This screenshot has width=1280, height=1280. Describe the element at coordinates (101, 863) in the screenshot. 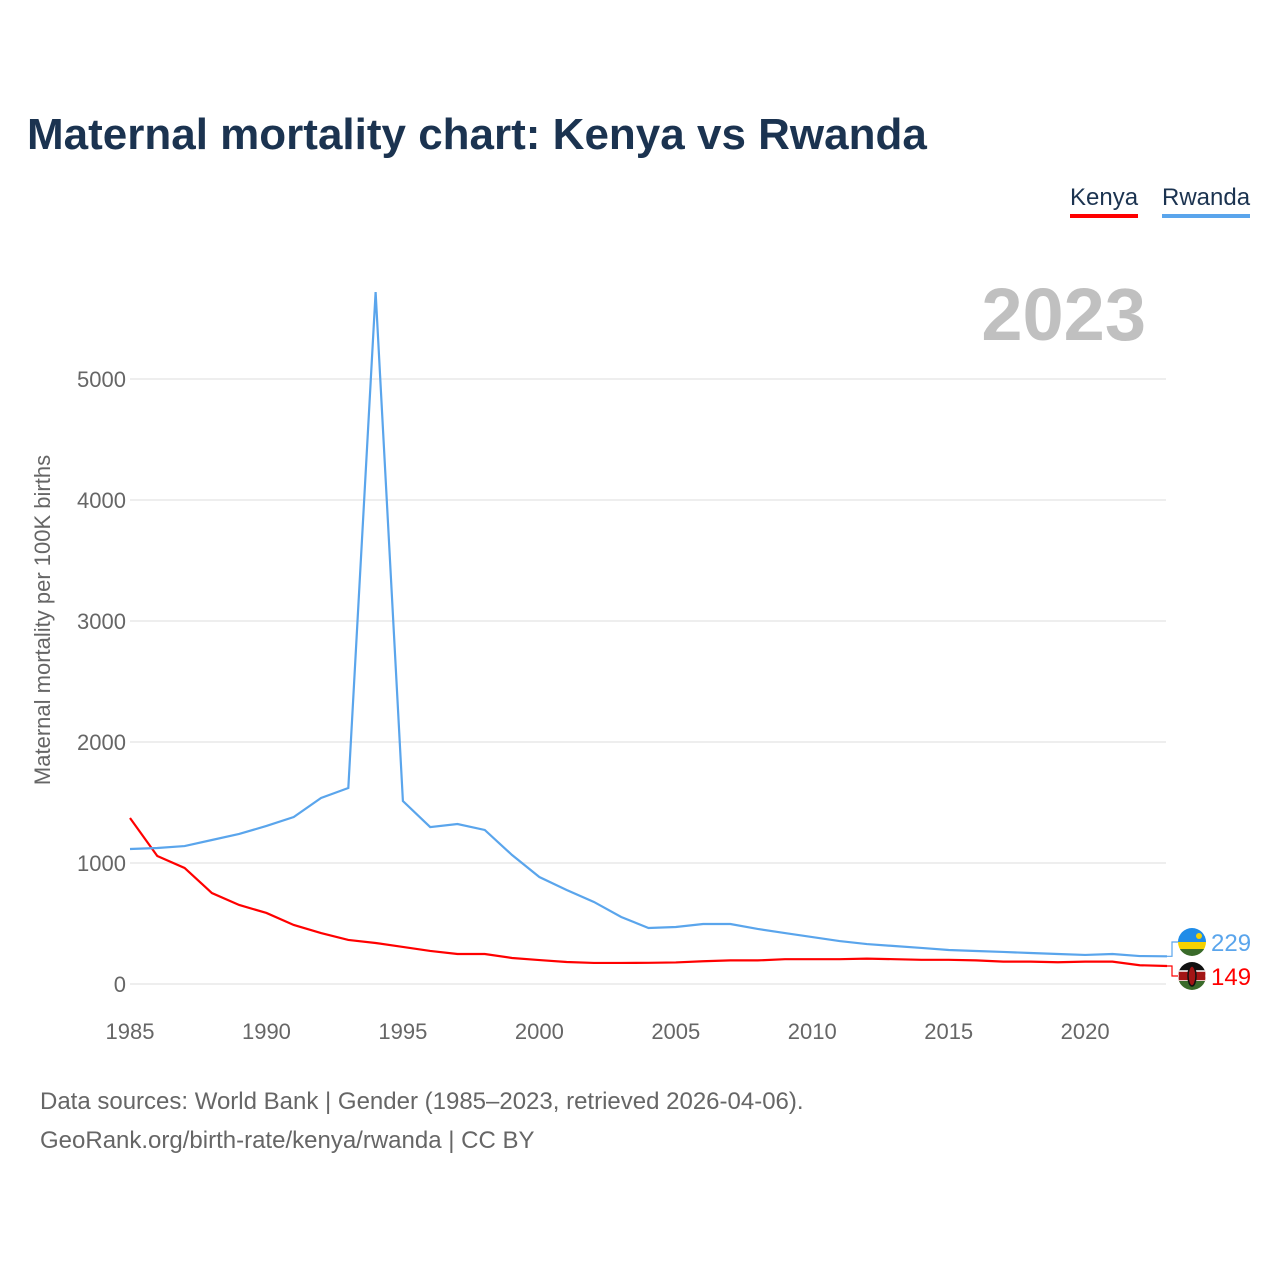

I see `y-tick-label: 1000` at that location.